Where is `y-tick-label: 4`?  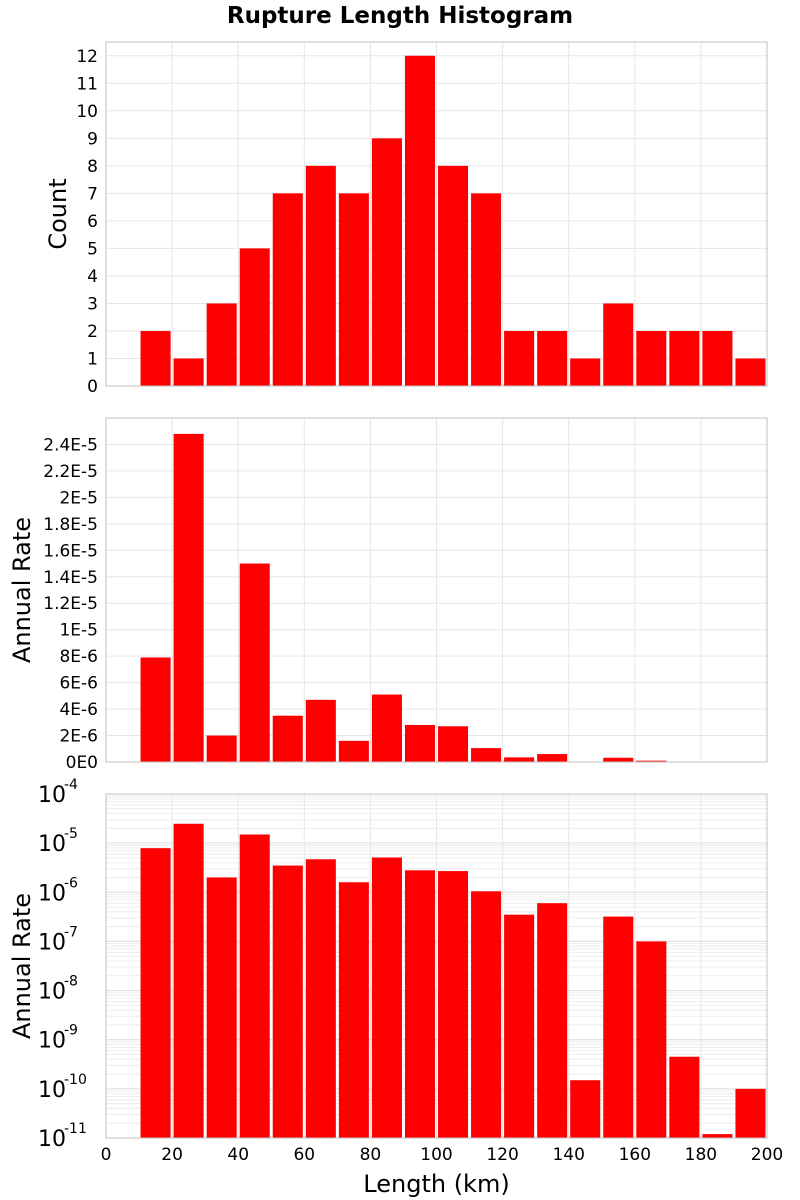
y-tick-label: 4 is located at coordinates (92, 277).